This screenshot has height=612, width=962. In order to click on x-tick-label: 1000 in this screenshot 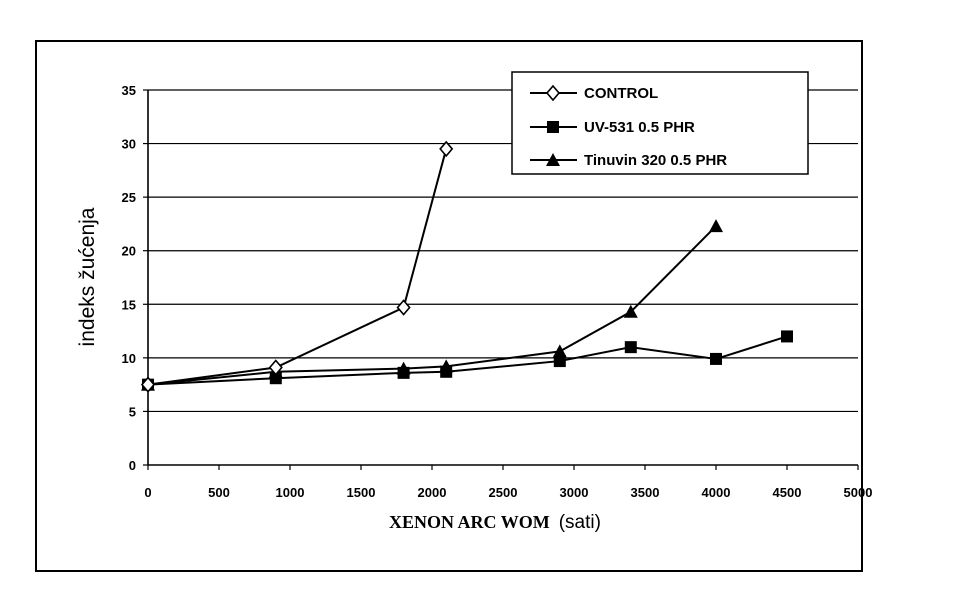, I will do `click(290, 492)`.